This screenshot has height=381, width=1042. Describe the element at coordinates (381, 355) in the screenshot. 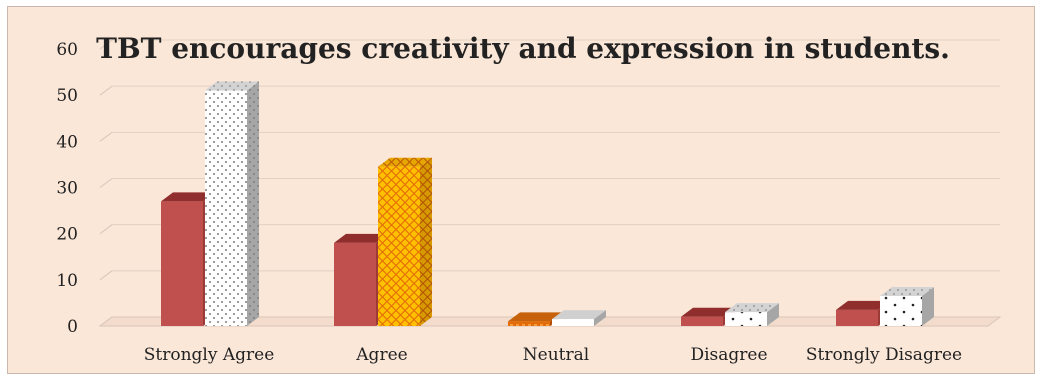

I see `x-tick-label-1: Agree` at that location.